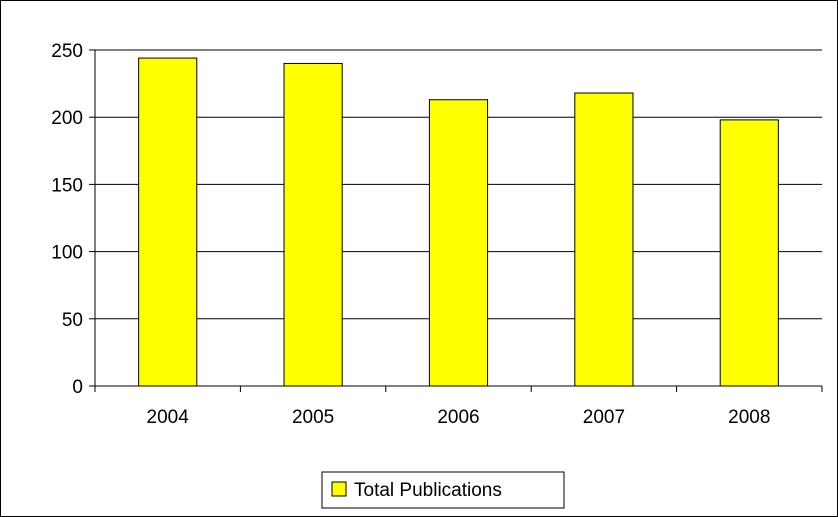  Describe the element at coordinates (168, 417) in the screenshot. I see `x-tick-label: 2004` at that location.